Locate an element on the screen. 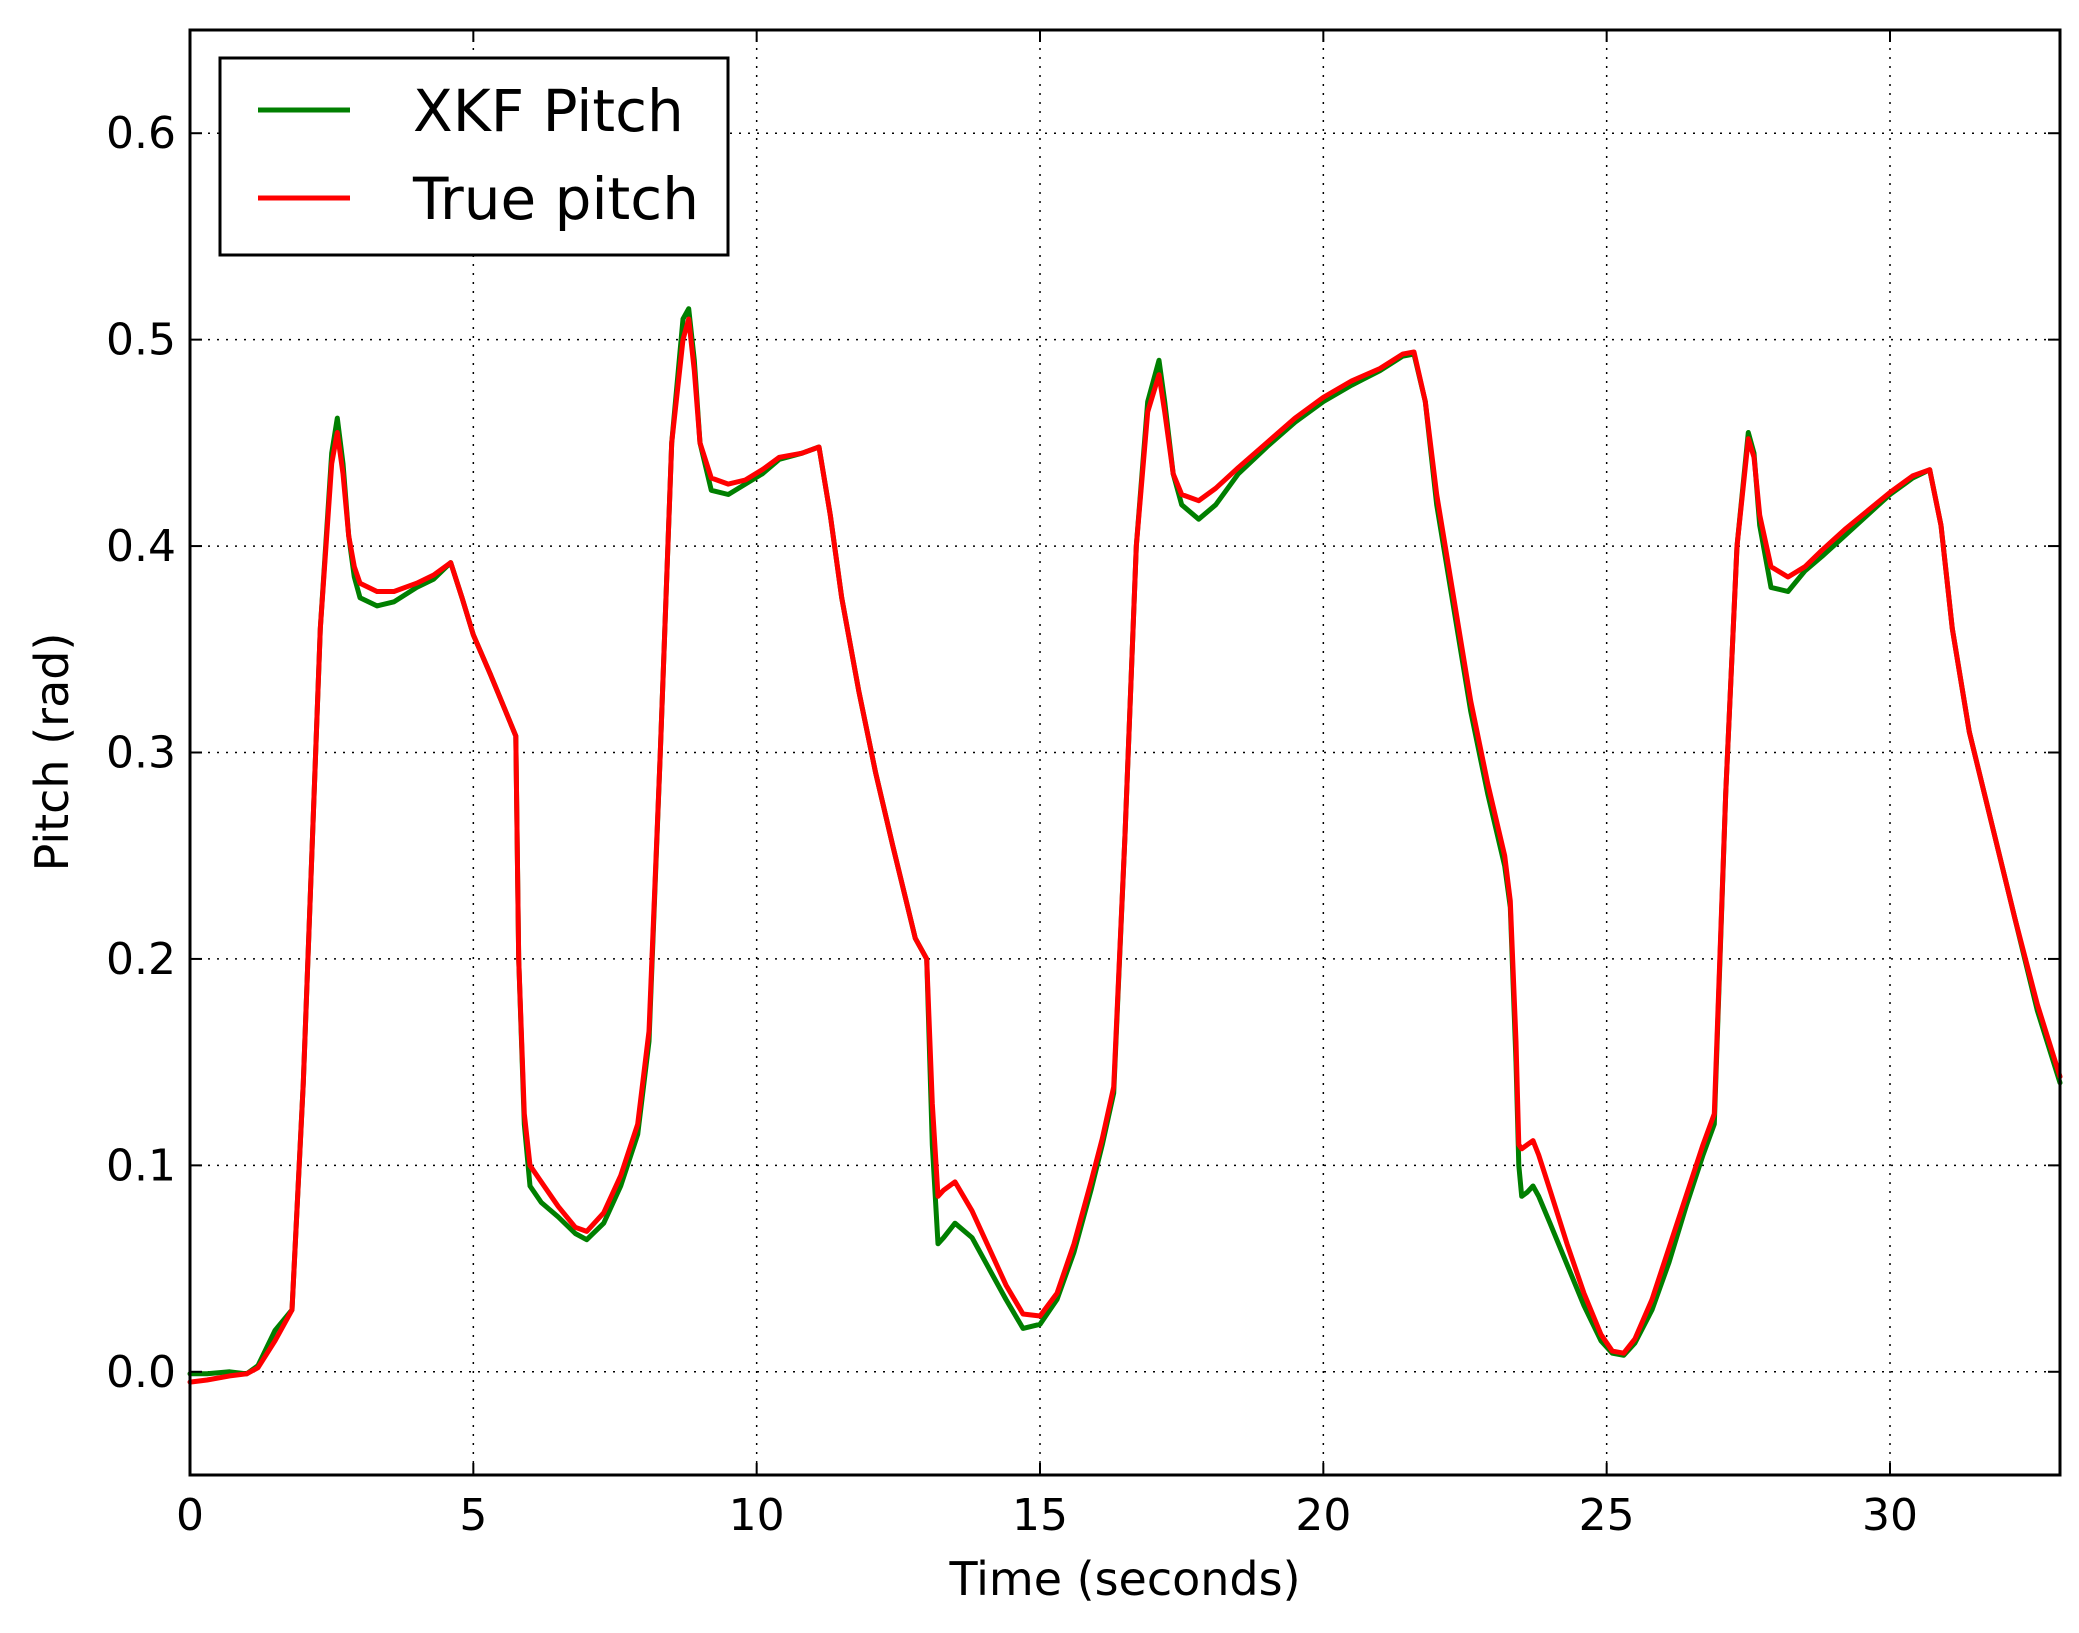 The width and height of the screenshot is (2079, 1633). legend-label-true-pitch: True pitch is located at coordinates (555, 199).